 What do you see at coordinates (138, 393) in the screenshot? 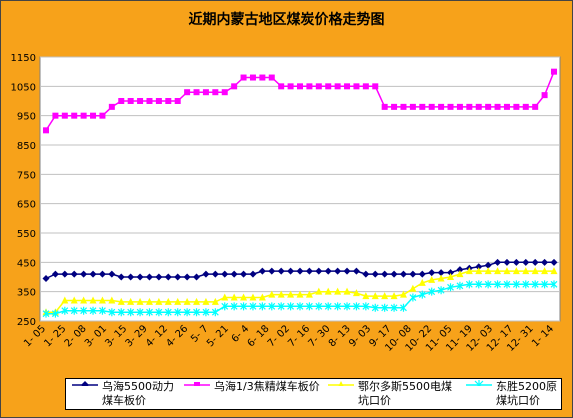
I see `legend-label-0: 乌海5500动力煤车板价` at bounding box center [138, 393].